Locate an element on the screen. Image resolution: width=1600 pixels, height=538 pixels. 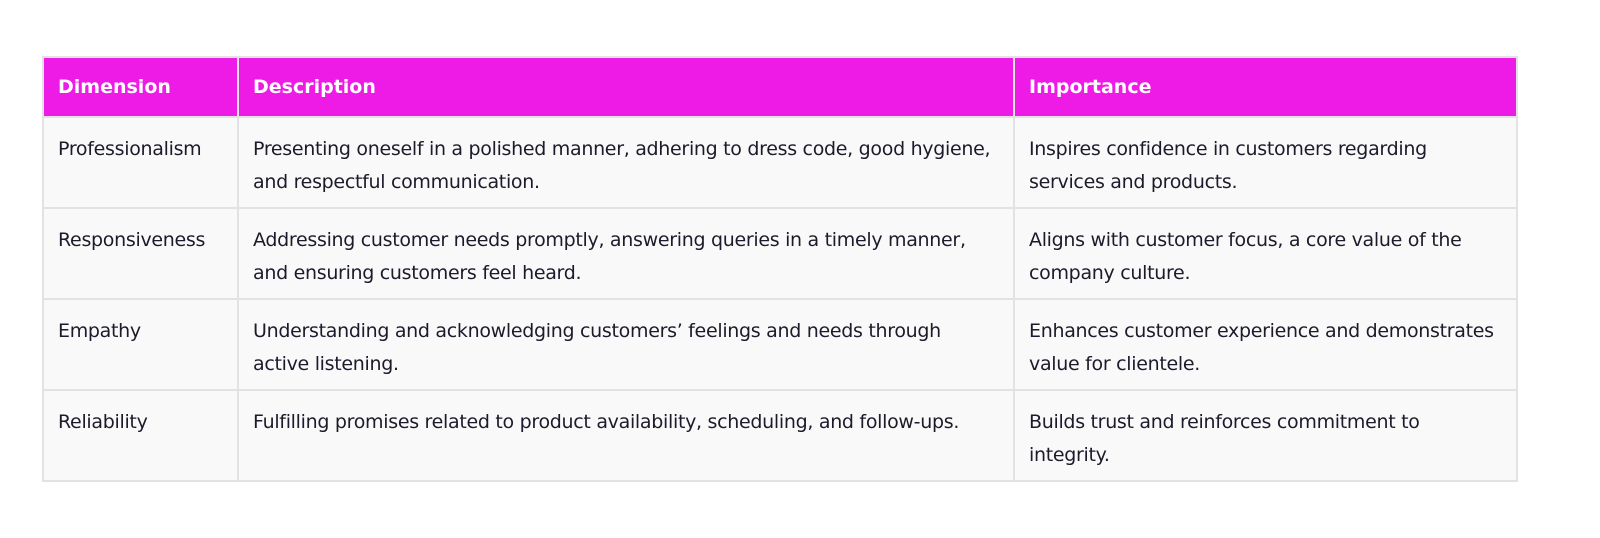
cell-dimension: Reliability is located at coordinates (140, 435).